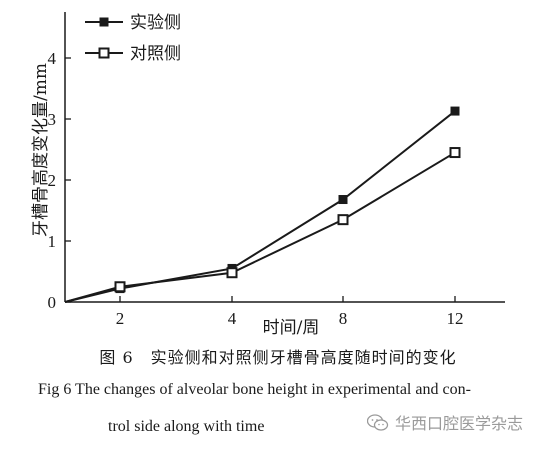  I want to click on x-tick-label: 2, so click(120, 318).